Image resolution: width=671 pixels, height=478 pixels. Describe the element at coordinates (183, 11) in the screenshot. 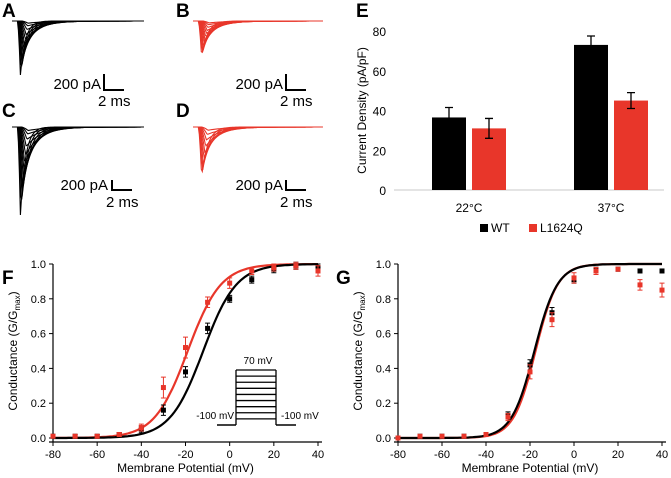

I see `panel-label-B: B` at that location.